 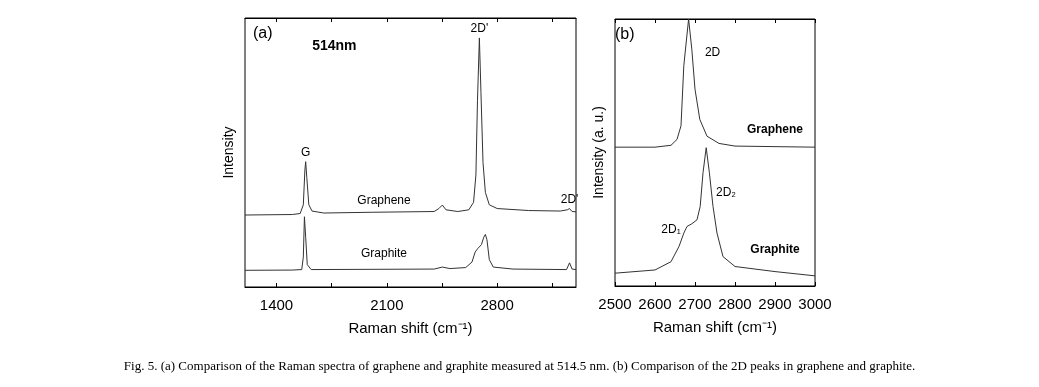 I want to click on annotation: 2D, so click(x=712, y=52).